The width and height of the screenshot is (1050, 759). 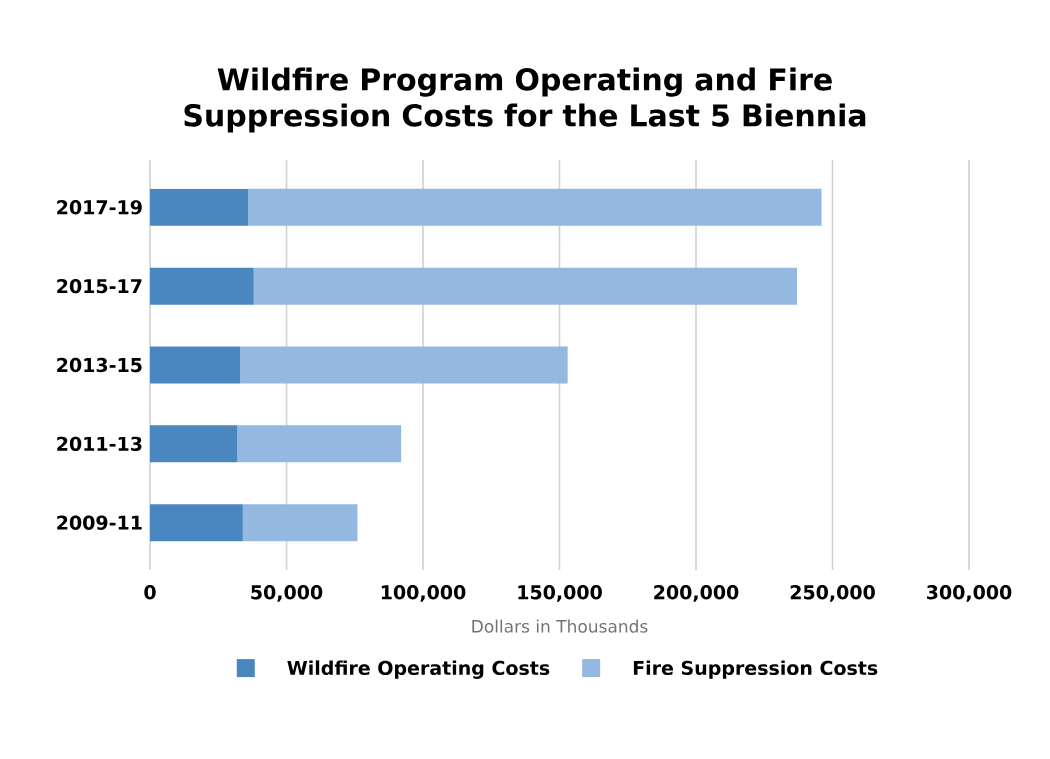 I want to click on x-tick-label: 300,000, so click(x=969, y=593).